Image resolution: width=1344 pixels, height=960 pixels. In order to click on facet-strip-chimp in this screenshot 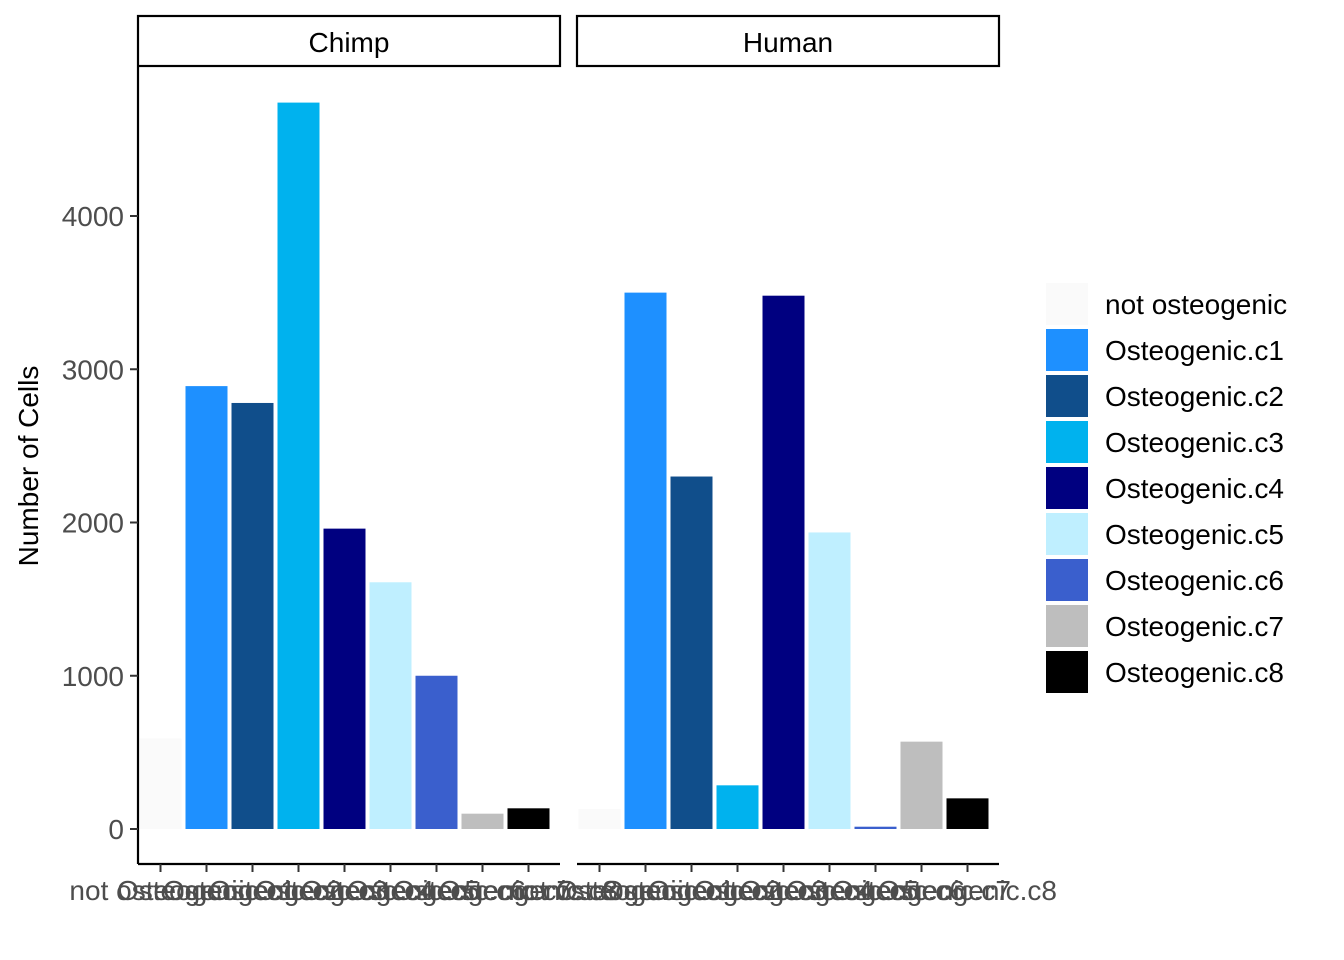, I will do `click(349, 41)`.